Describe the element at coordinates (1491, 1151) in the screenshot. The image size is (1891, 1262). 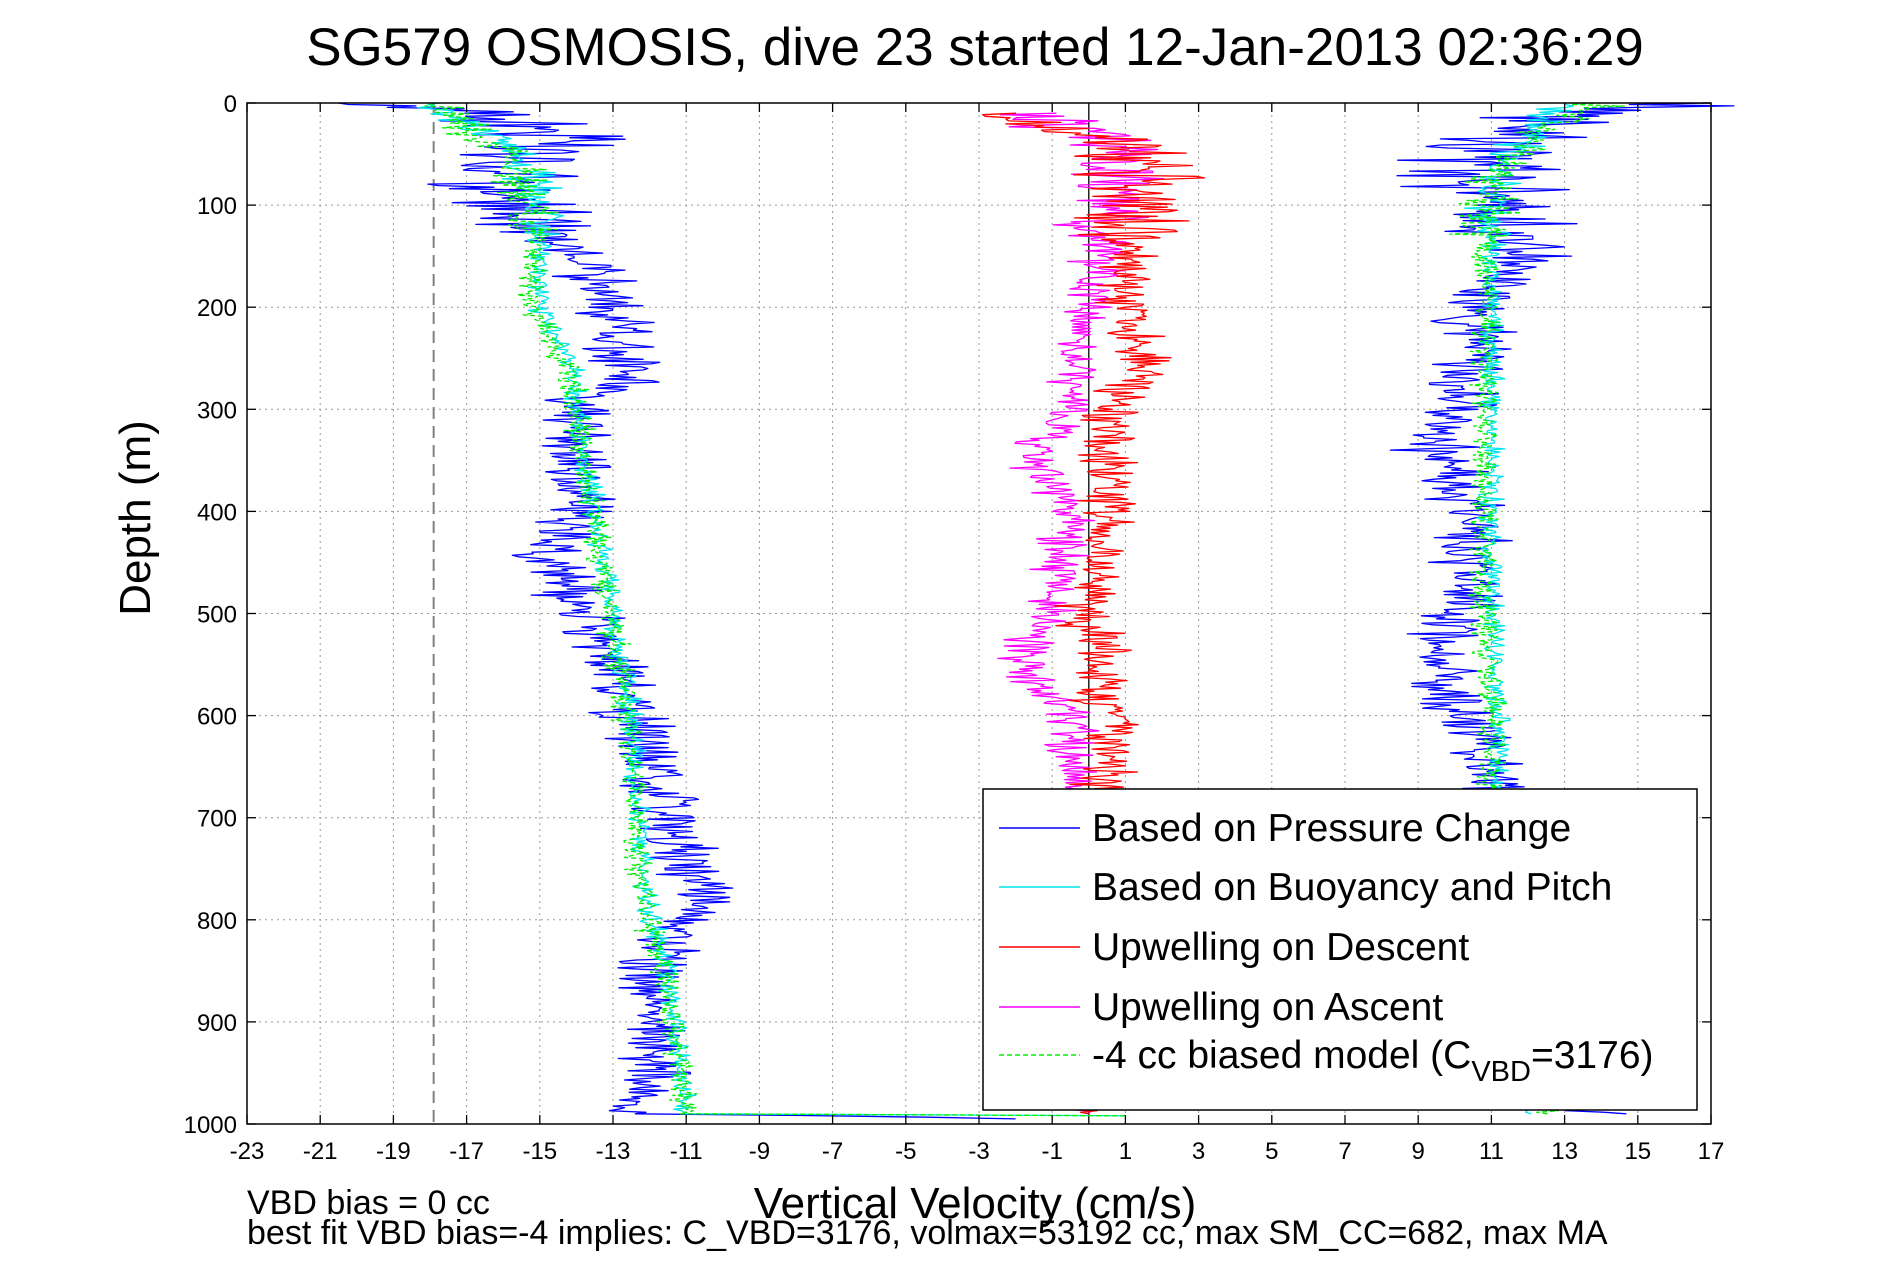
I see `x-tick-label: 11` at that location.